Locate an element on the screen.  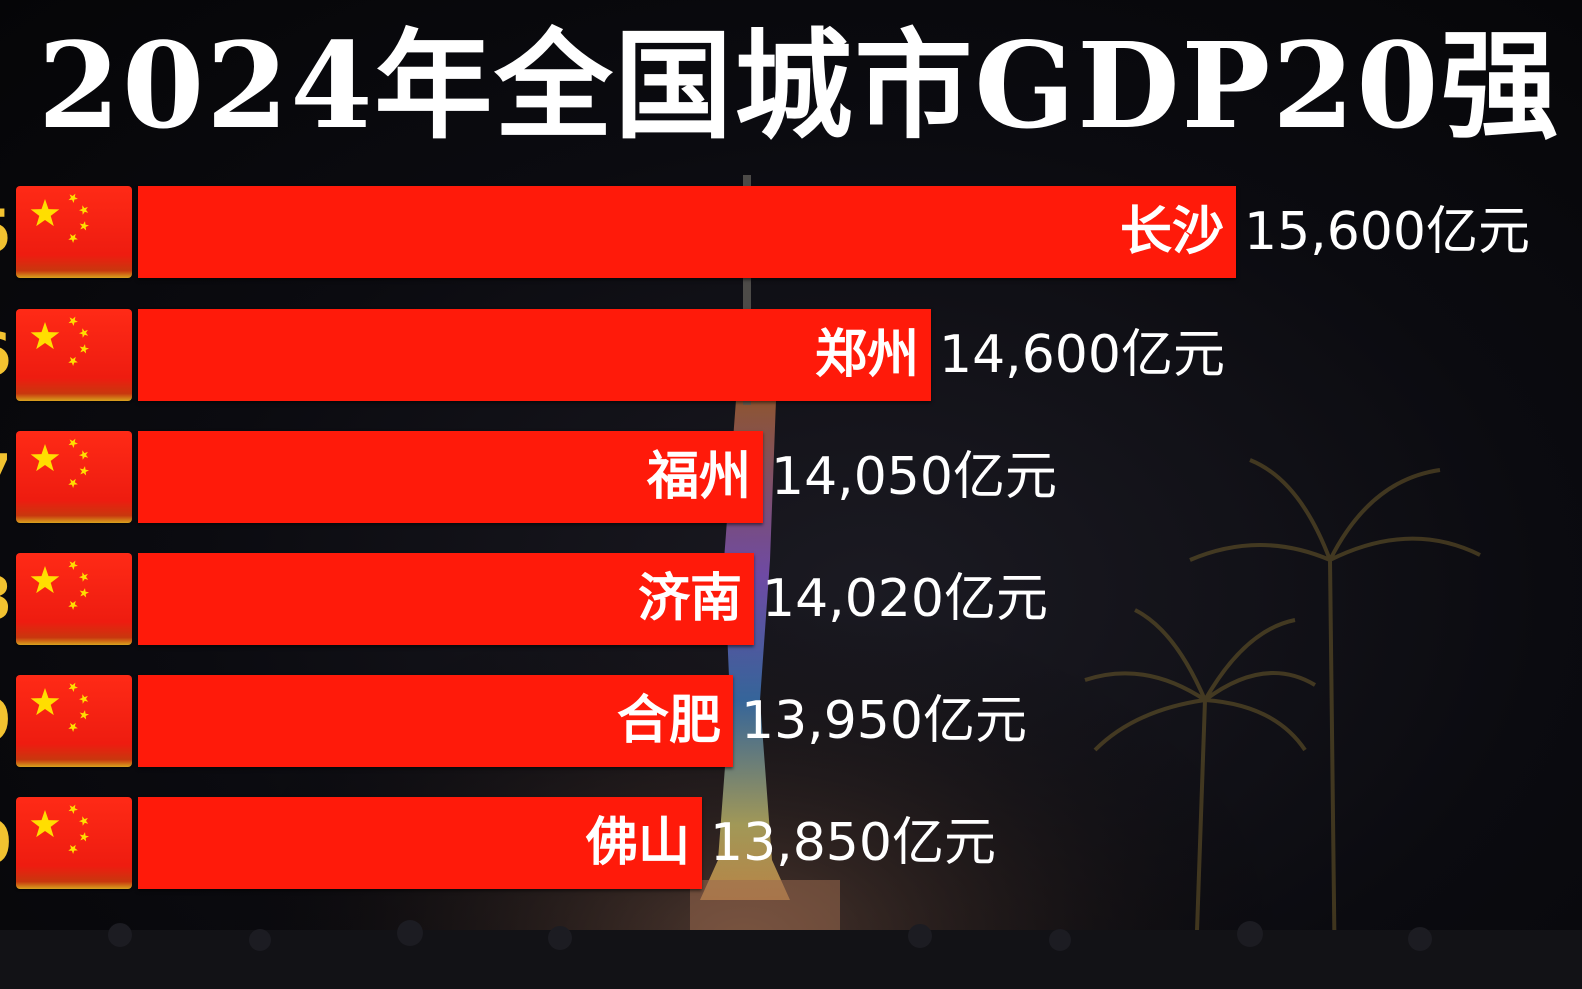
value-label: 14,020亿元 is located at coordinates (905, 599).